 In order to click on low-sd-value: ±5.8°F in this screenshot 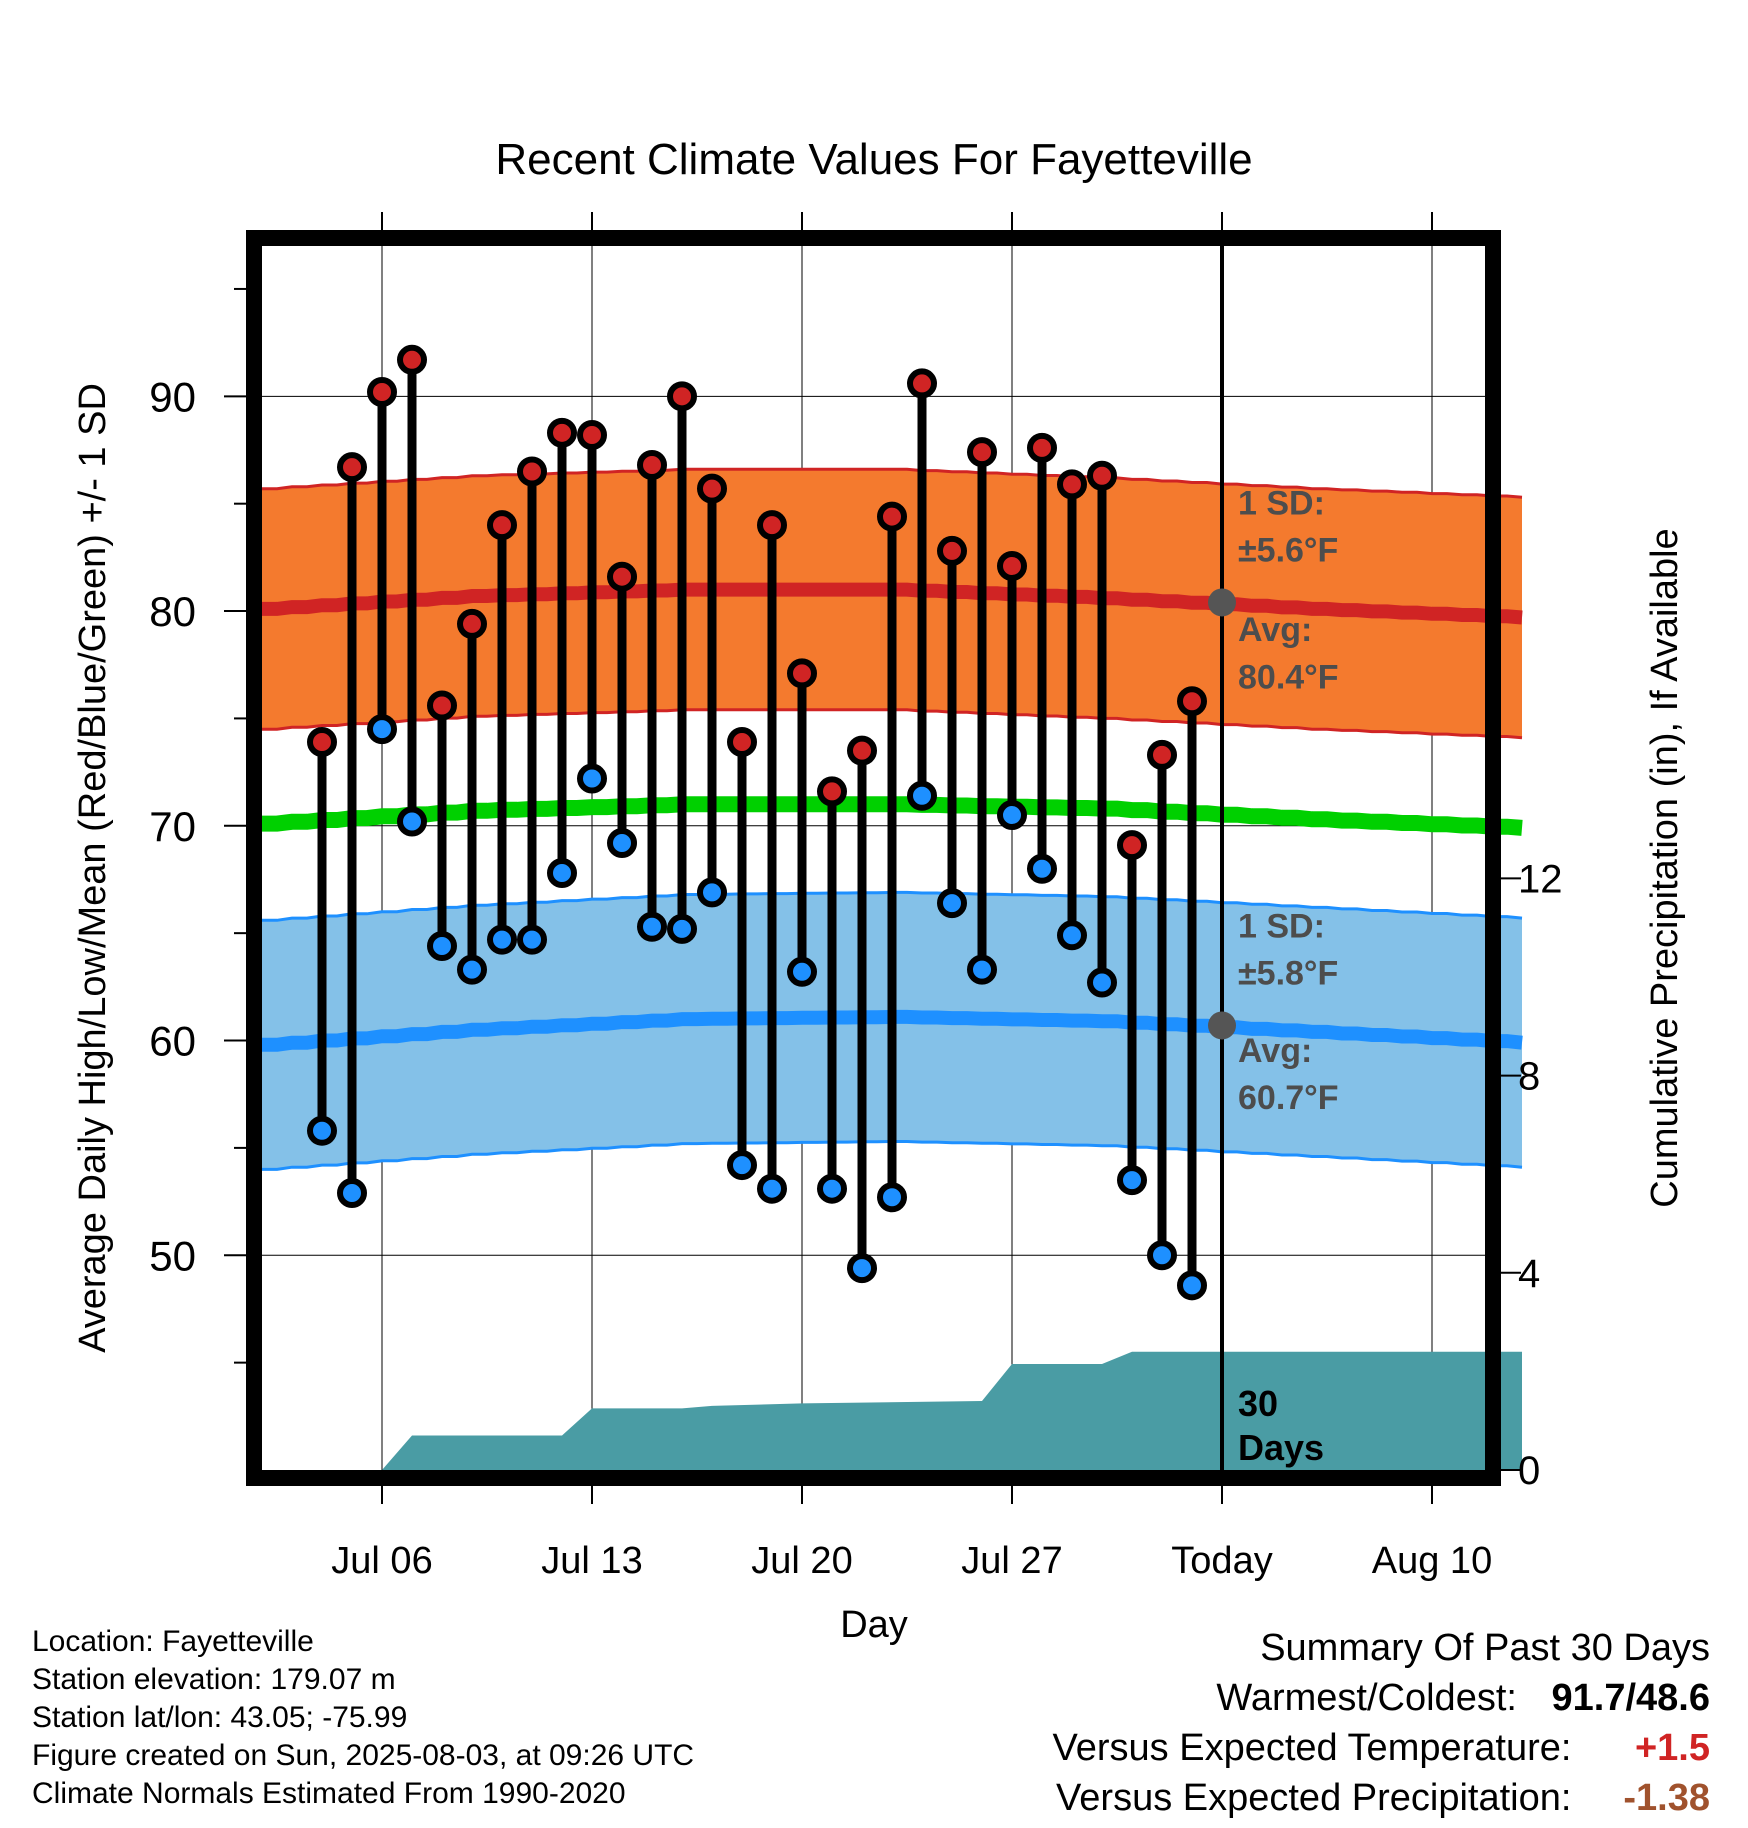, I will do `click(1288, 974)`.